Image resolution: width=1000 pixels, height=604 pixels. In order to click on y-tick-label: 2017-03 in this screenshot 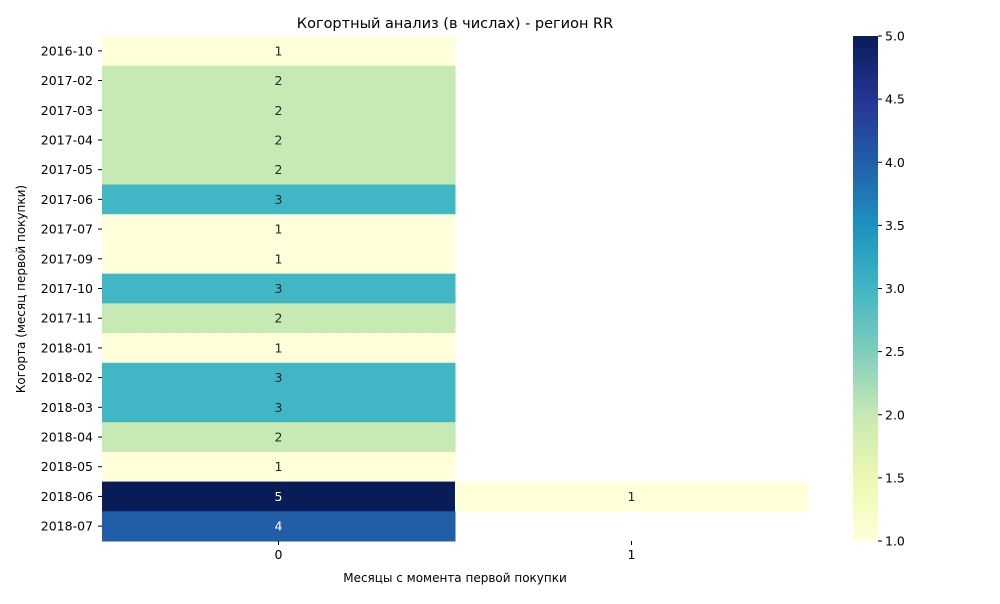, I will do `click(67, 110)`.